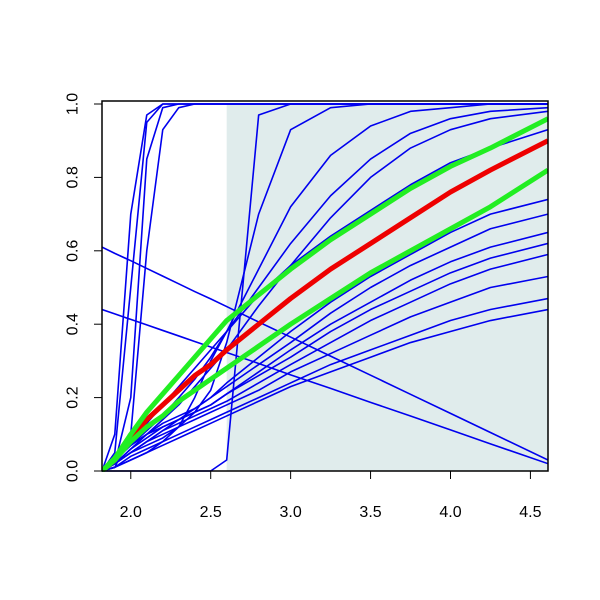  I want to click on x-tick-label: 3.5, so click(370, 512).